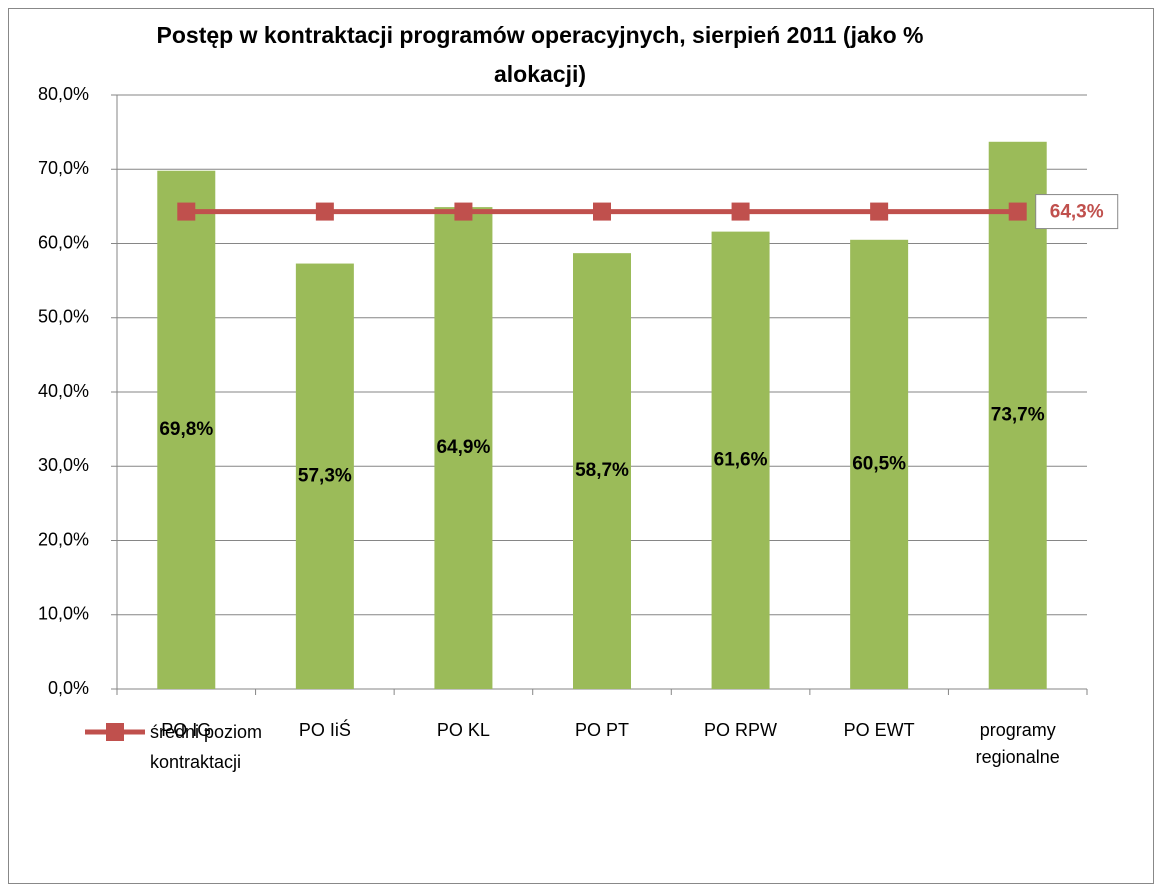 This screenshot has height=888, width=1162. Describe the element at coordinates (63, 465) in the screenshot. I see `y-tick-label: 30,0%` at that location.